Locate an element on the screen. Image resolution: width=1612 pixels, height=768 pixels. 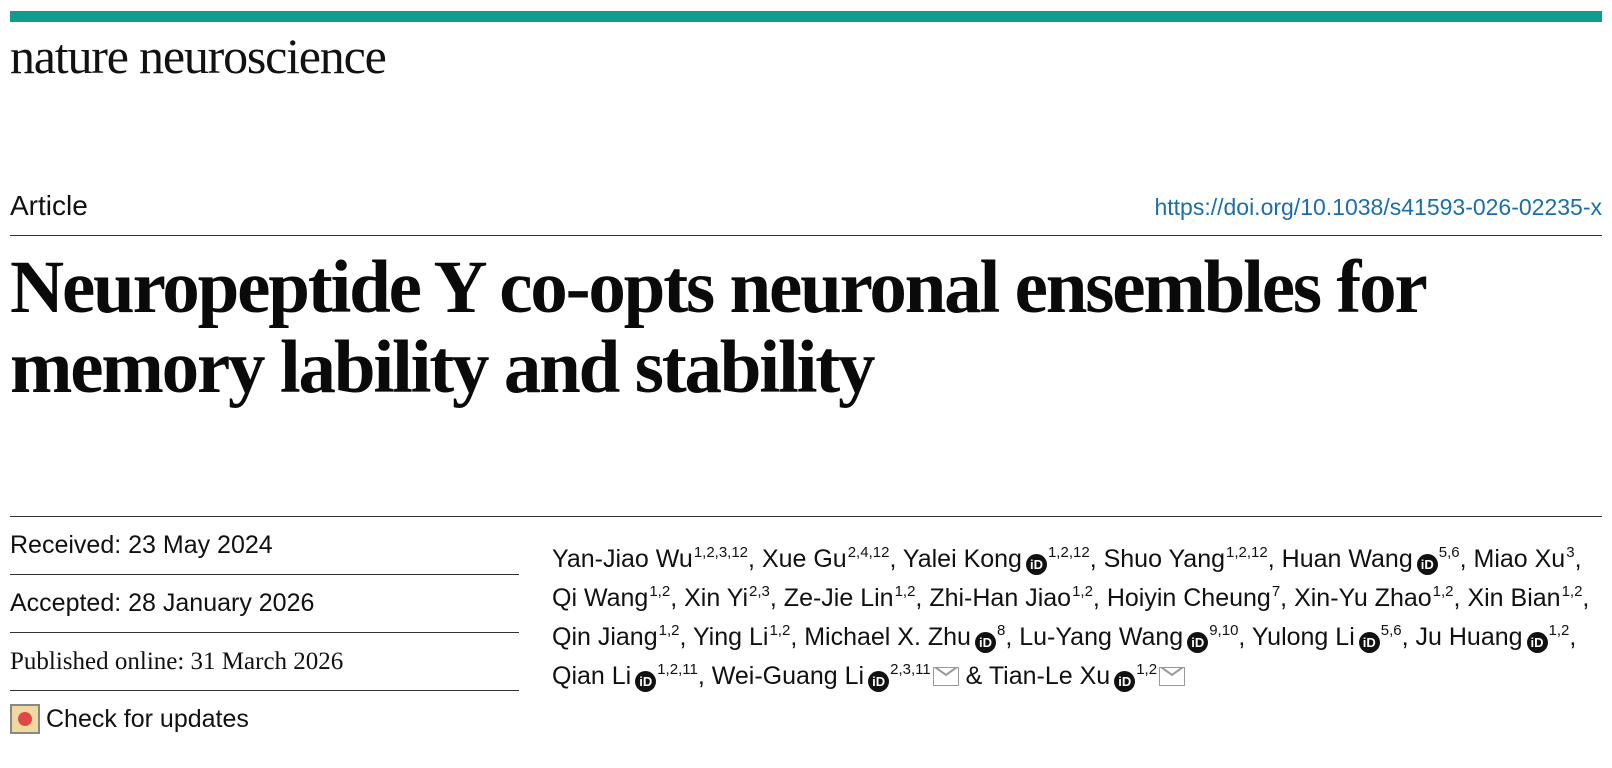
author-name: Qin Jiang1,2 is located at coordinates (615, 637).